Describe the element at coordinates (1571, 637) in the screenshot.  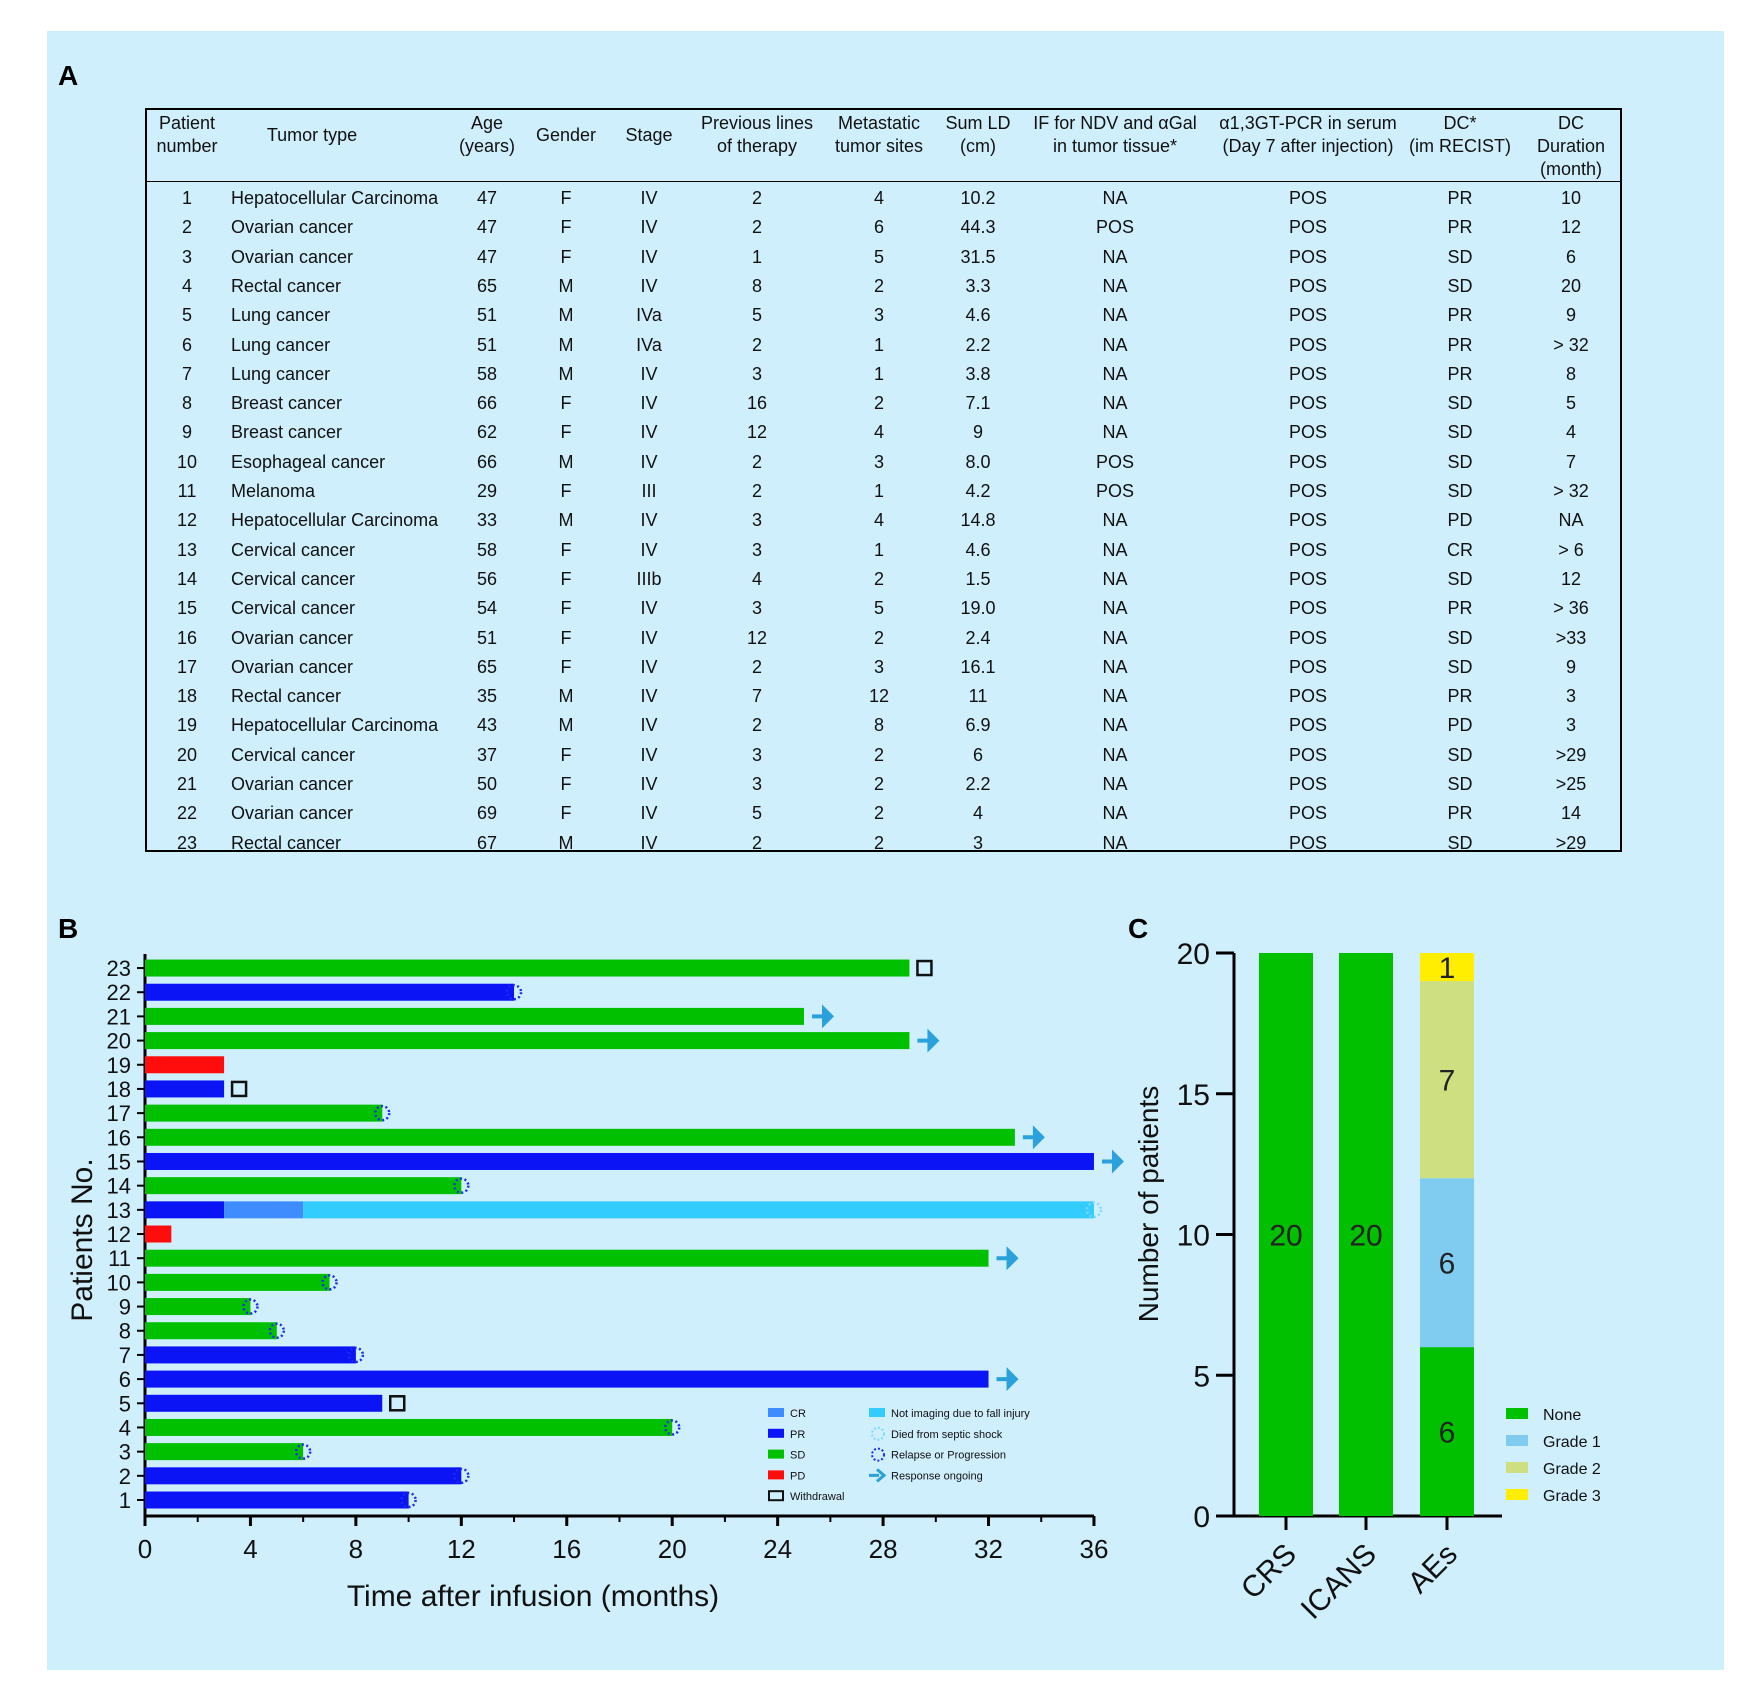
I see `cell-dc-duration: >33` at that location.